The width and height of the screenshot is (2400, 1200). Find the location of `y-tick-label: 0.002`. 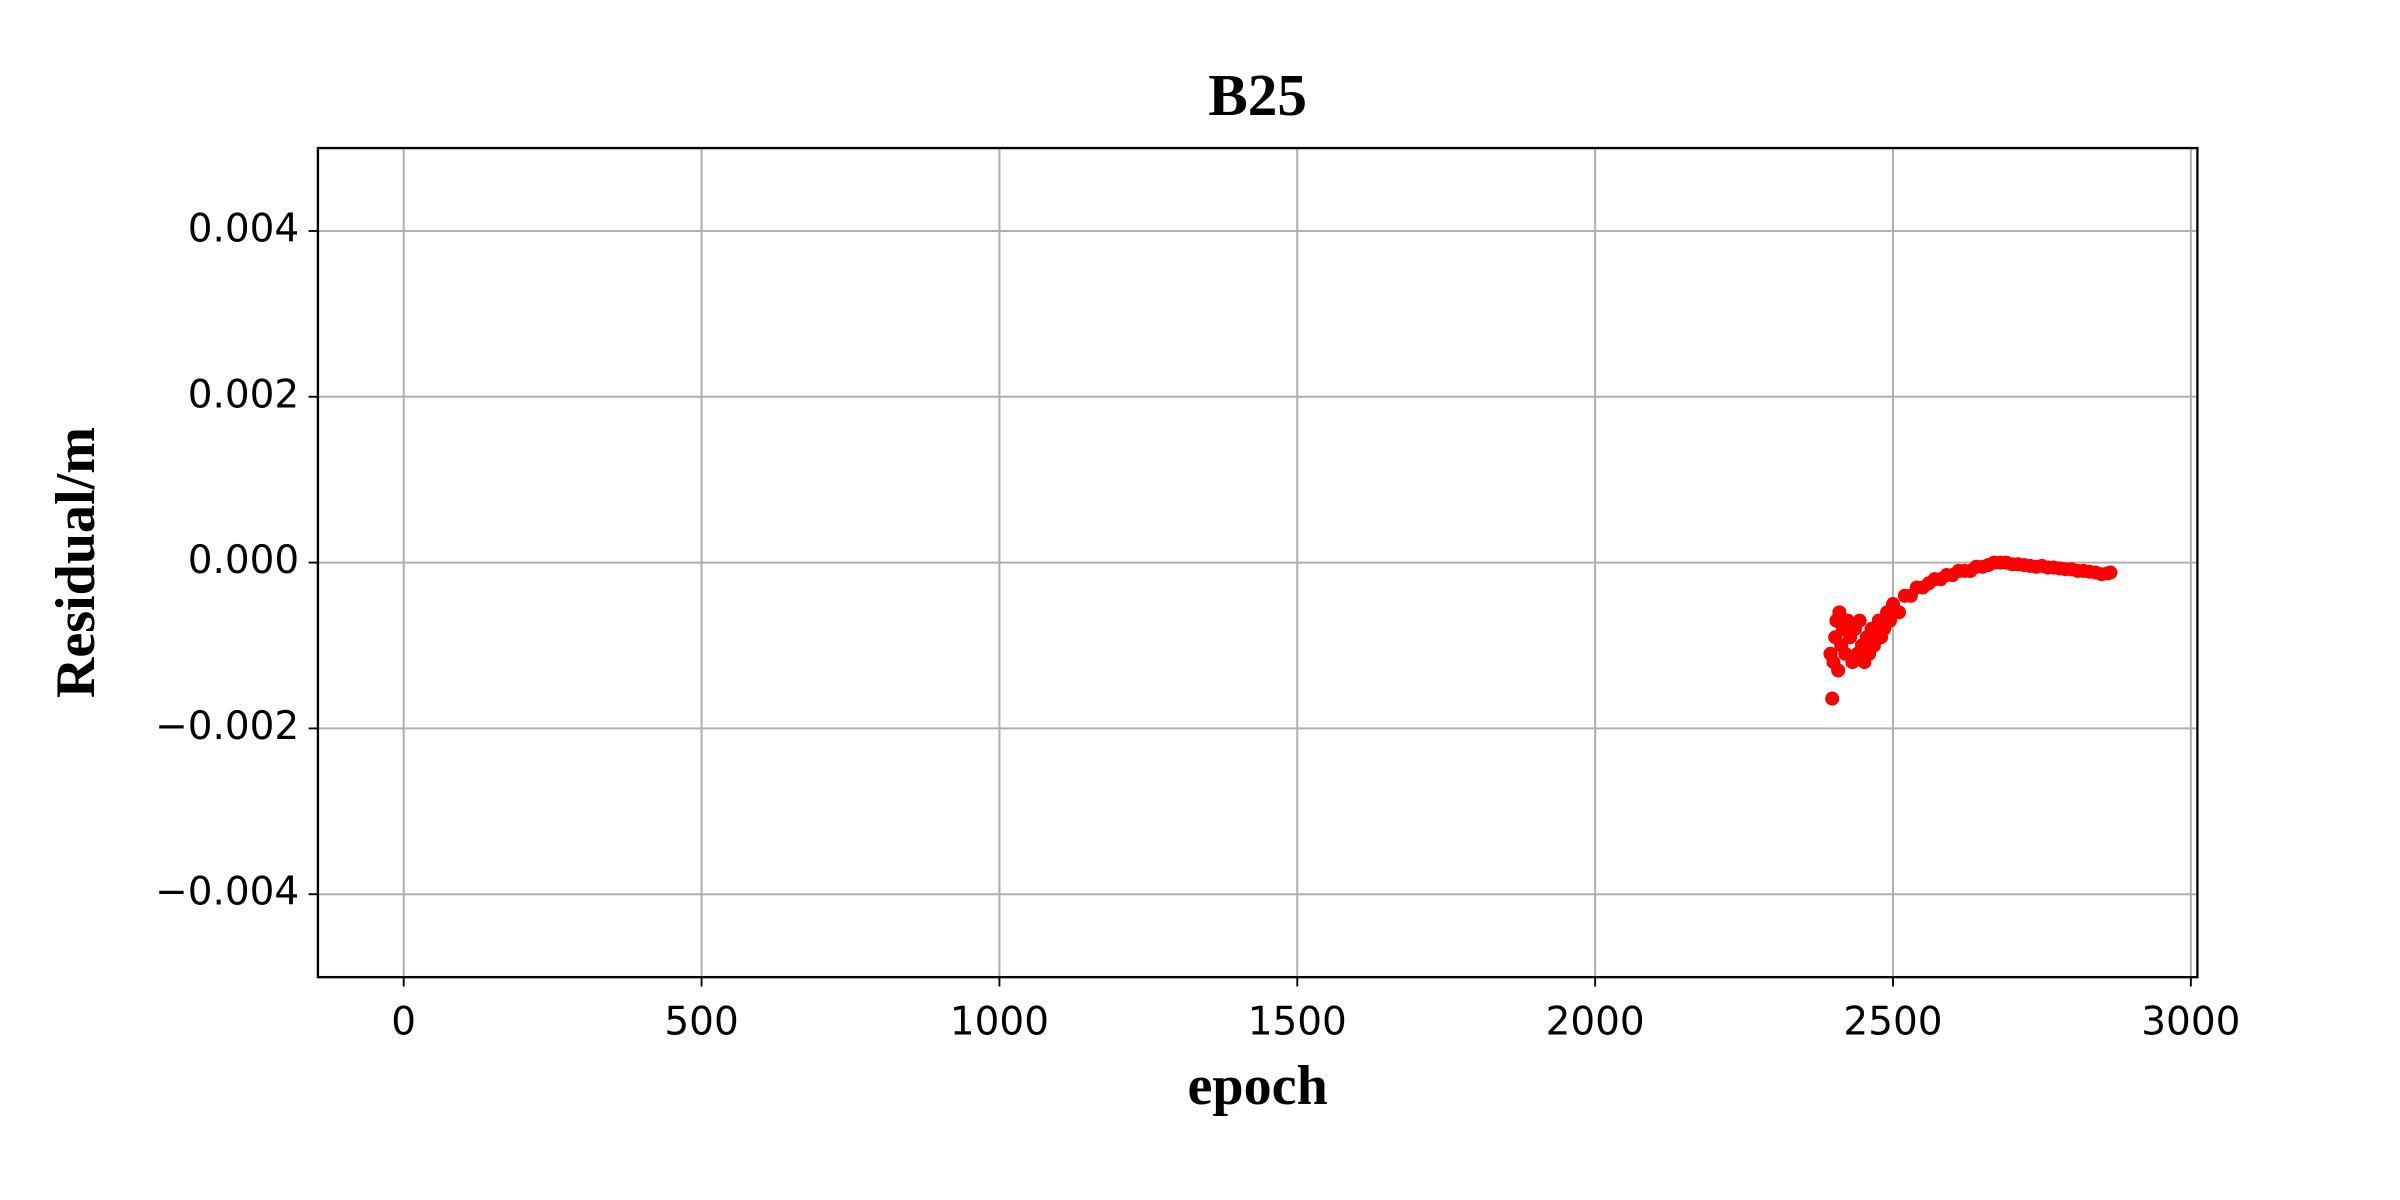

y-tick-label: 0.002 is located at coordinates (244, 394).